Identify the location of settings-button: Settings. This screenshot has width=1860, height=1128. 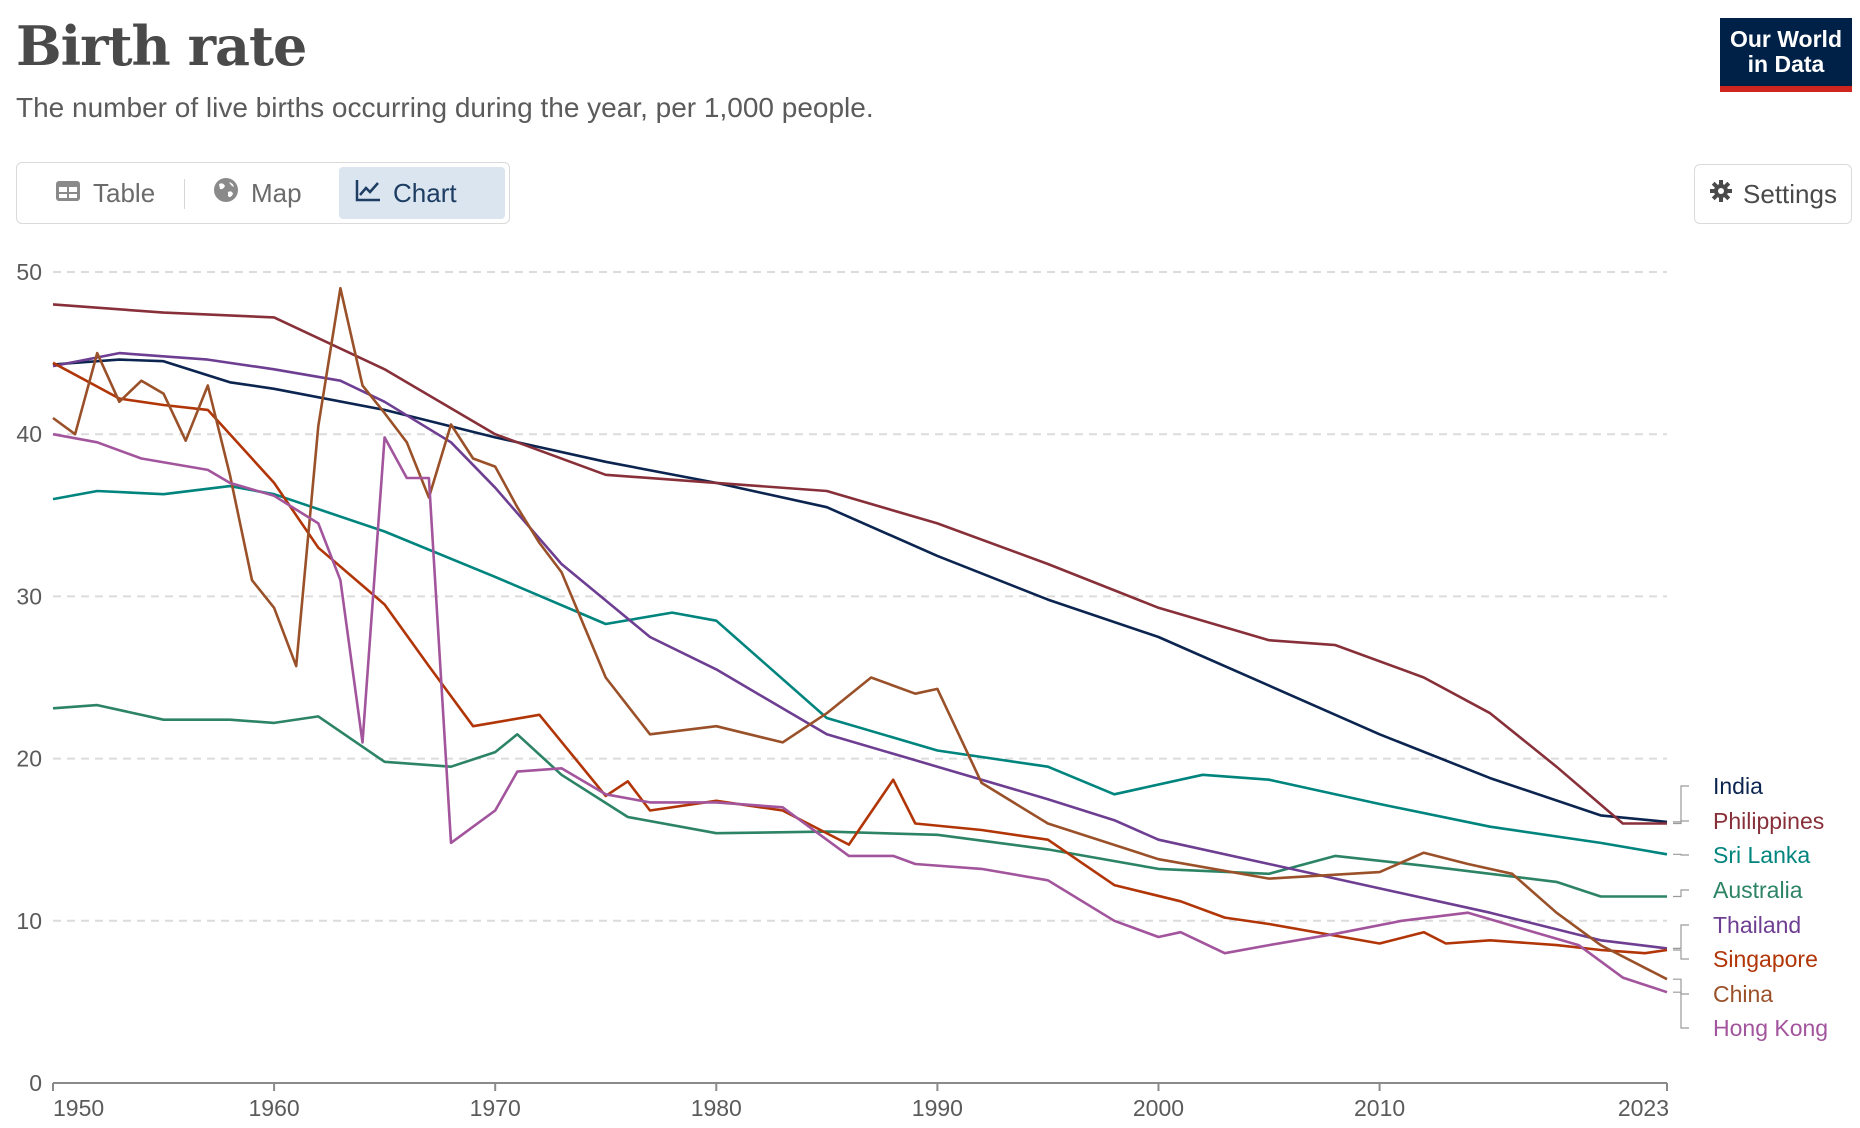
(1773, 194).